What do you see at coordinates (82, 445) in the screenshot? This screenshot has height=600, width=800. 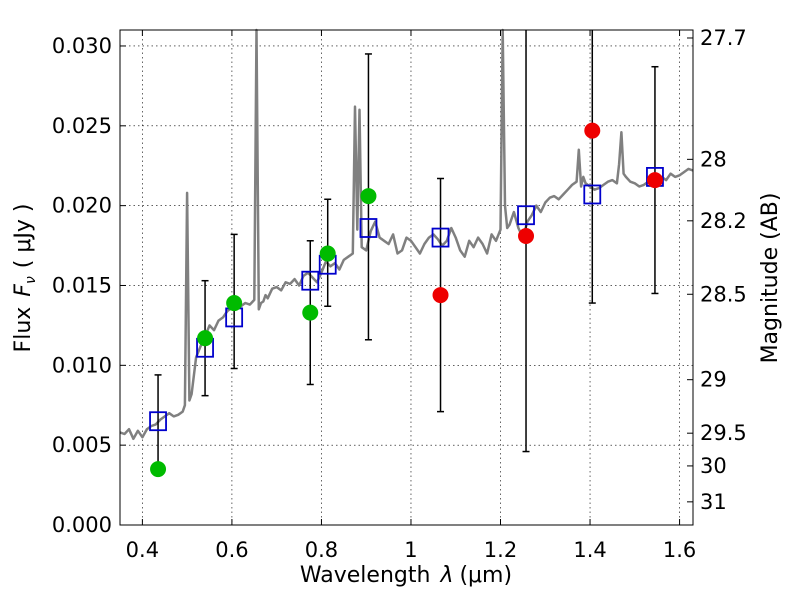 I see `y-tick-label: 0.005` at bounding box center [82, 445].